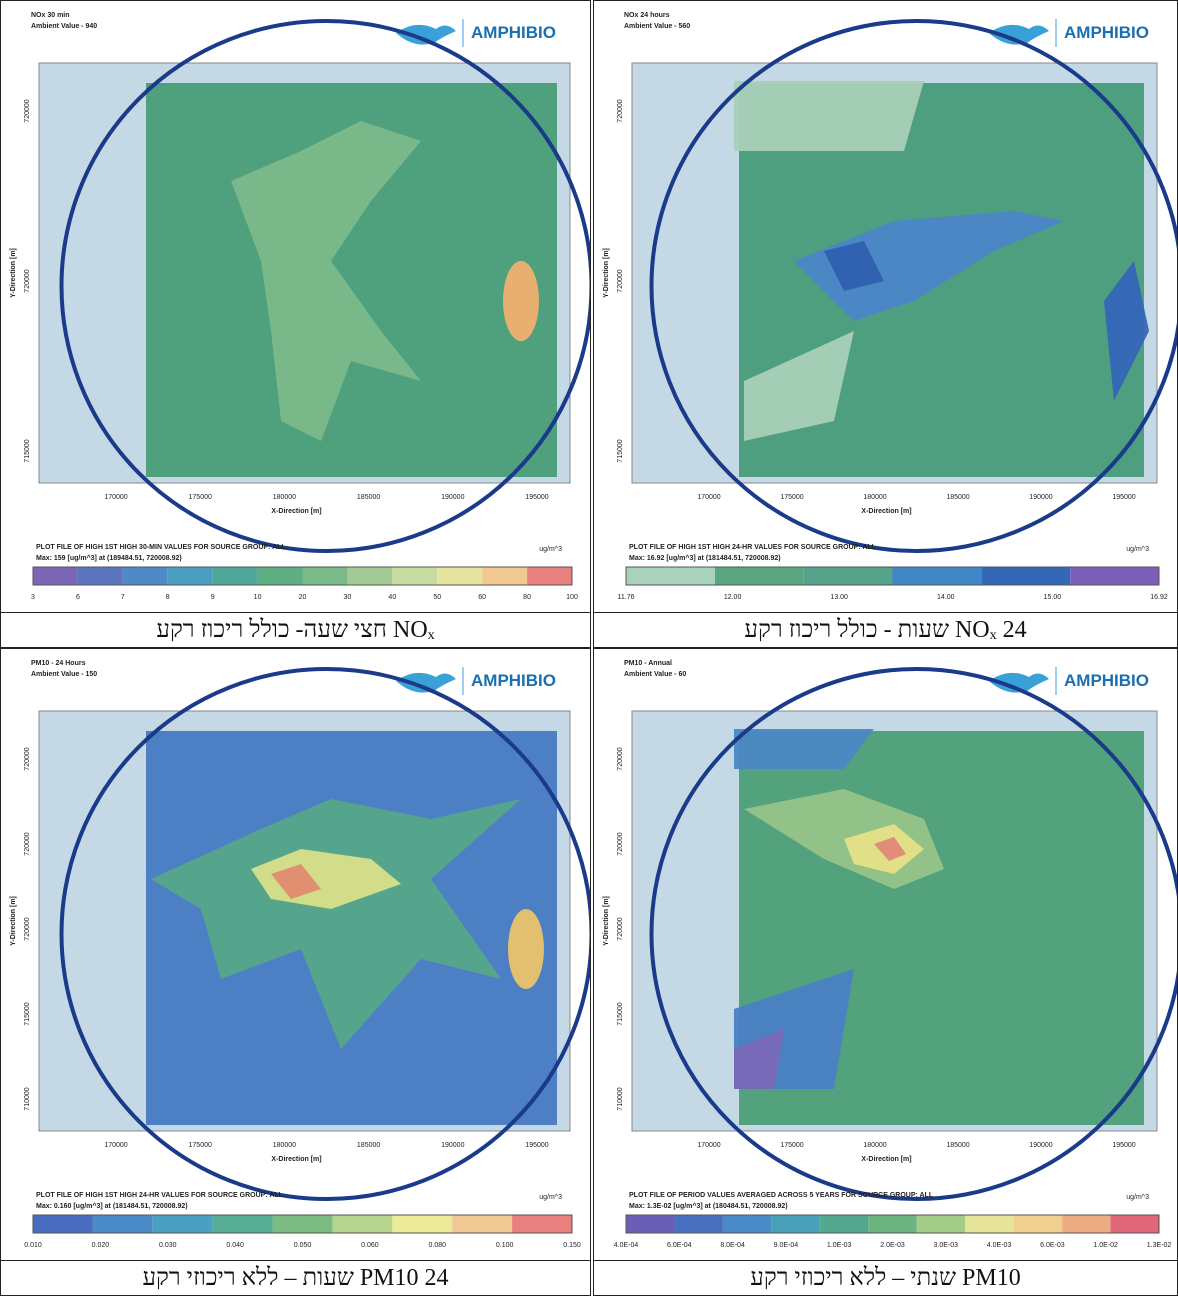  I want to click on header-line: Ambient Value - 940, so click(64, 26).